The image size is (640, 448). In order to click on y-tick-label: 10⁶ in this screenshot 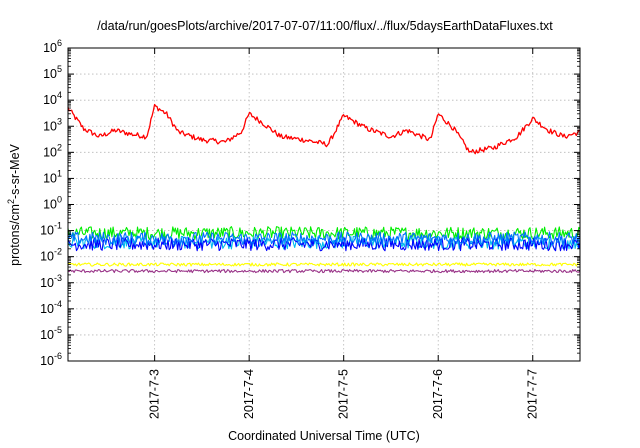, I will do `click(52, 46)`.